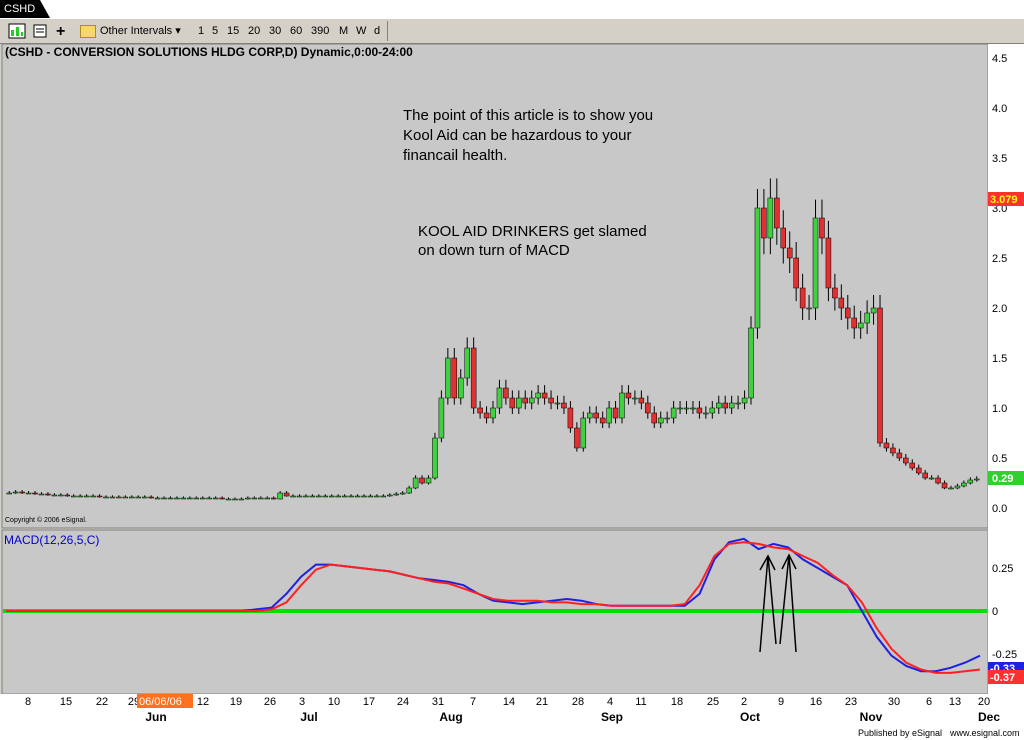 This screenshot has height=740, width=1024. Describe the element at coordinates (403, 702) in the screenshot. I see `day-tick-label: 24` at that location.